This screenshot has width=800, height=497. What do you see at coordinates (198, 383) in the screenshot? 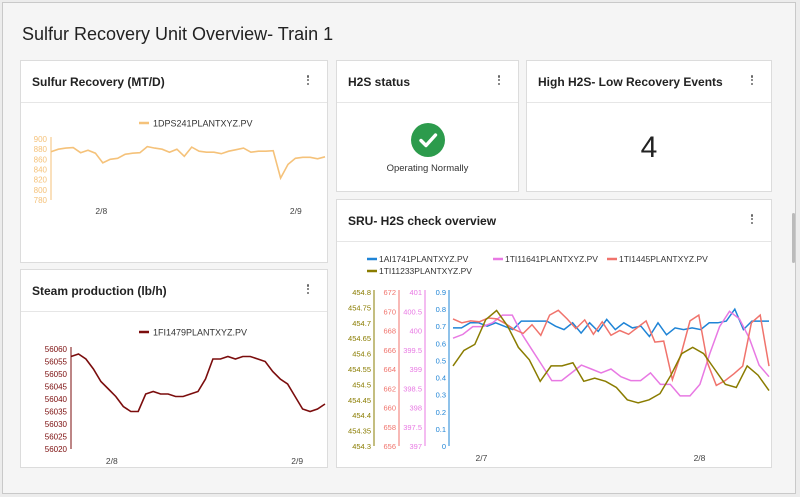
I see `series-line-1FI1479PLANTXYZ.PV` at bounding box center [198, 383].